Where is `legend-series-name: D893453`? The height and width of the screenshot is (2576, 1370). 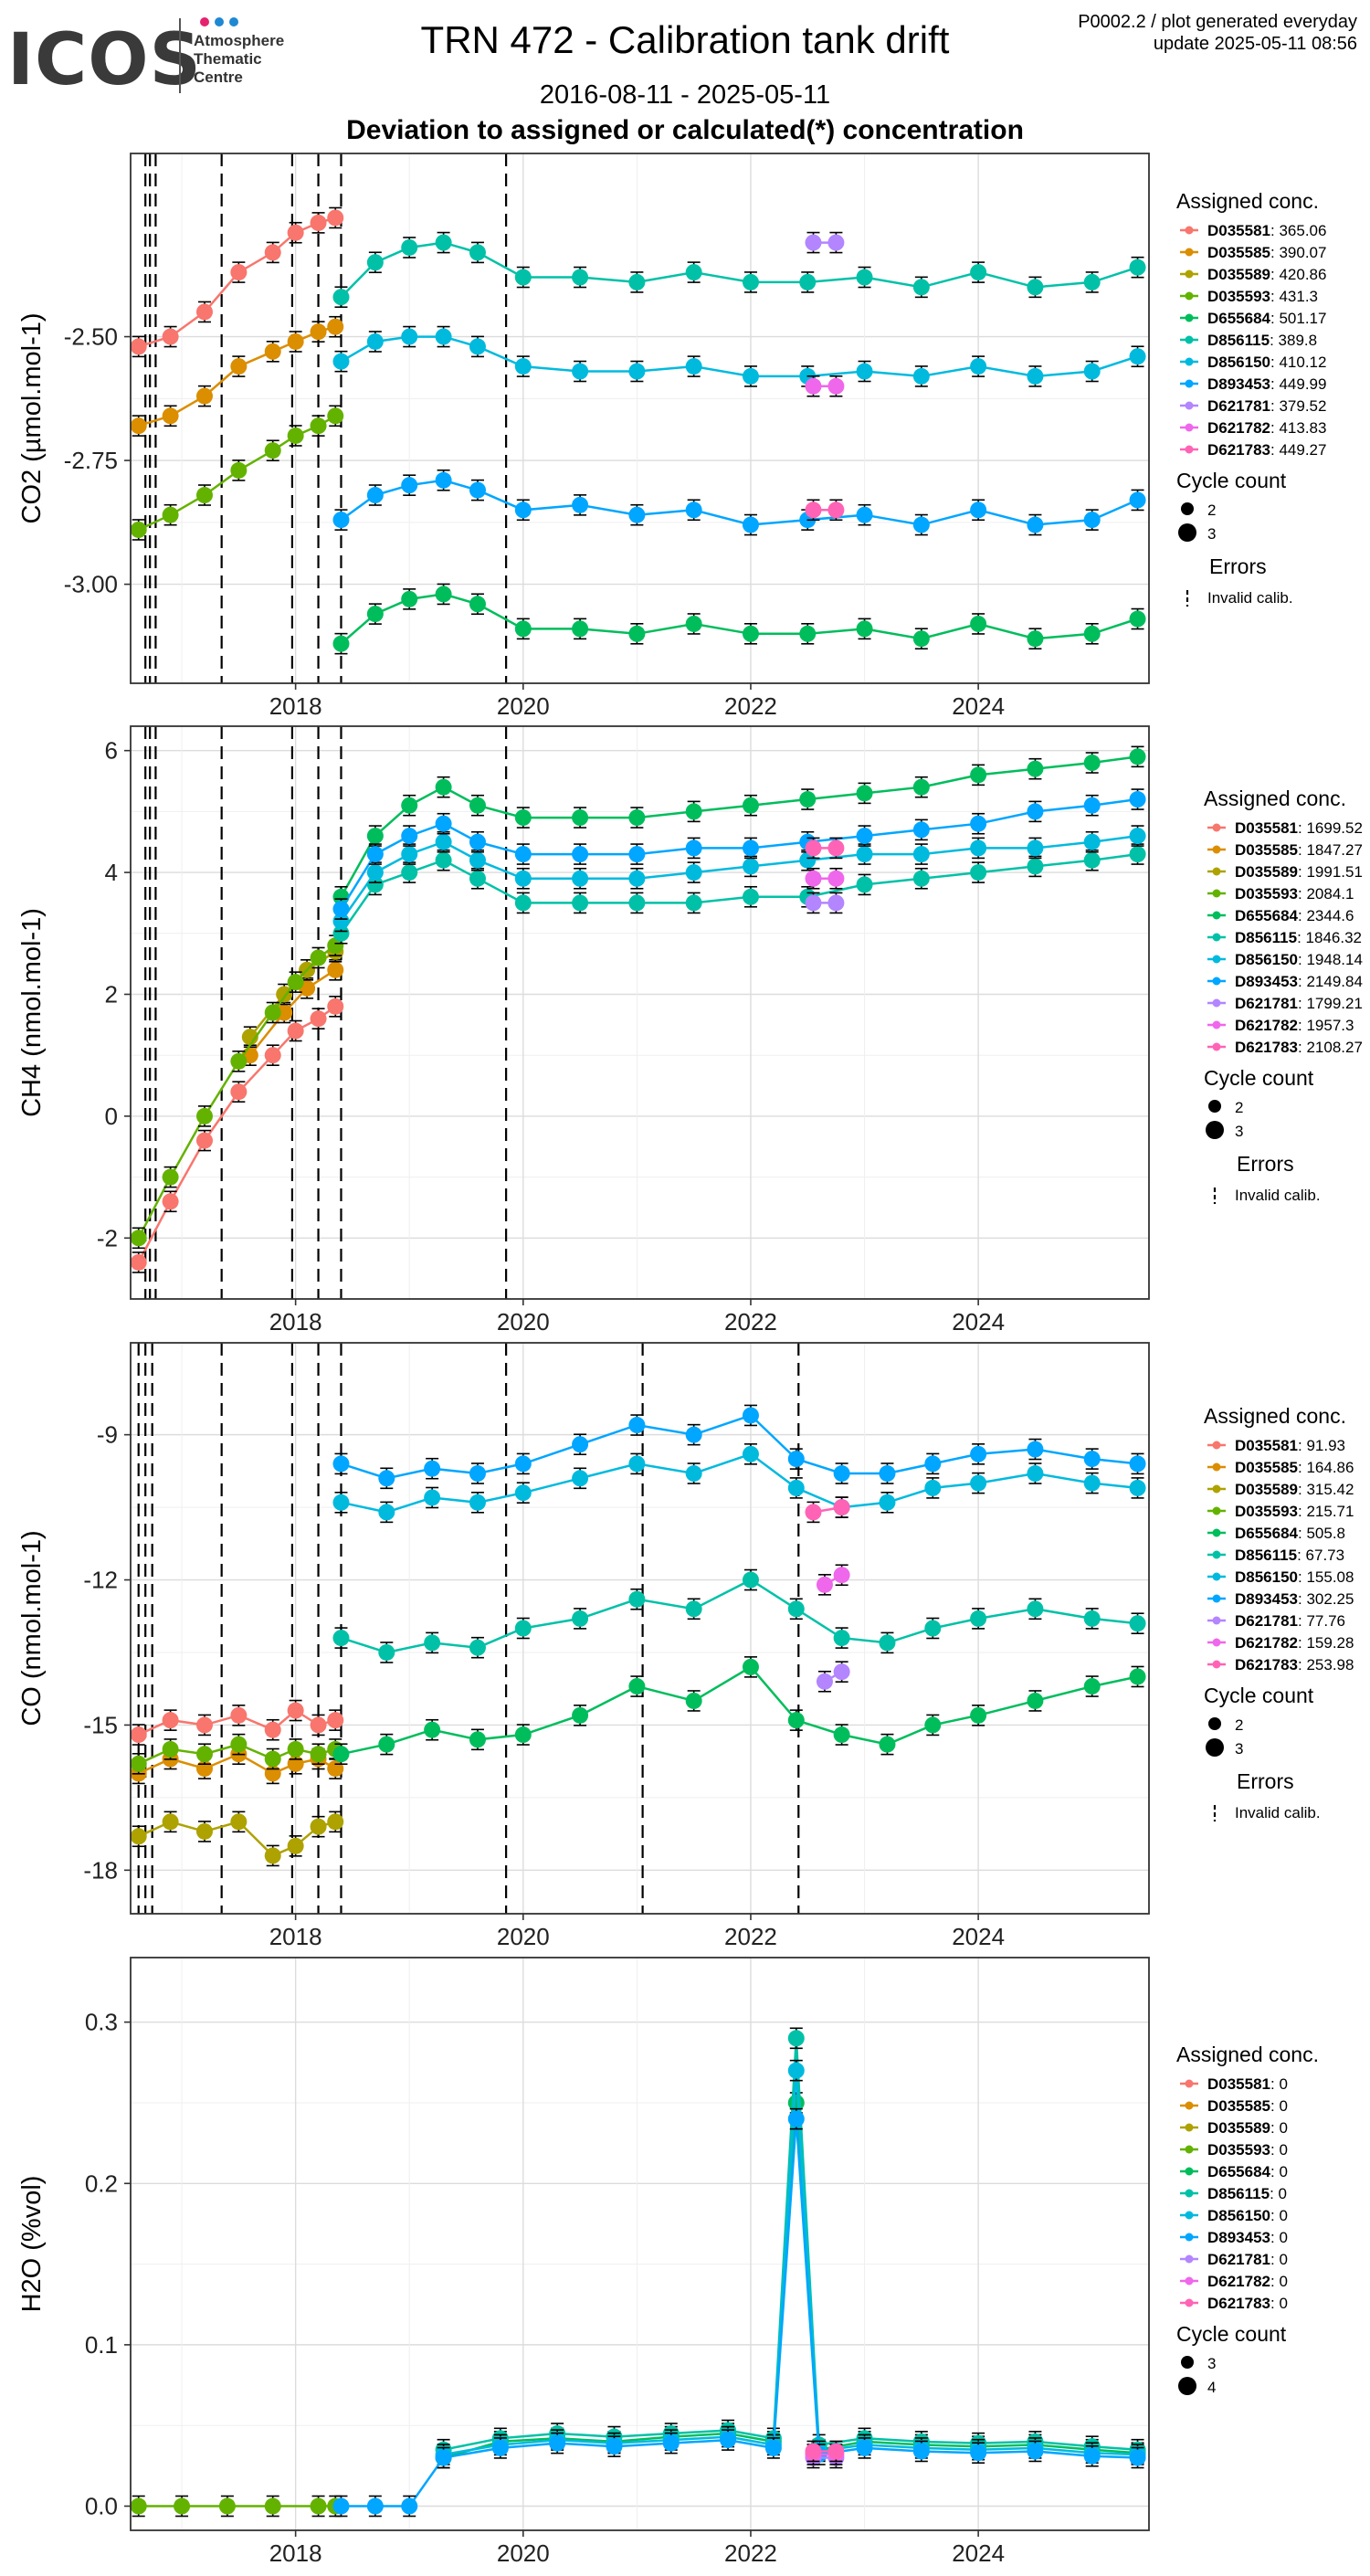 legend-series-name: D893453 is located at coordinates (1238, 384).